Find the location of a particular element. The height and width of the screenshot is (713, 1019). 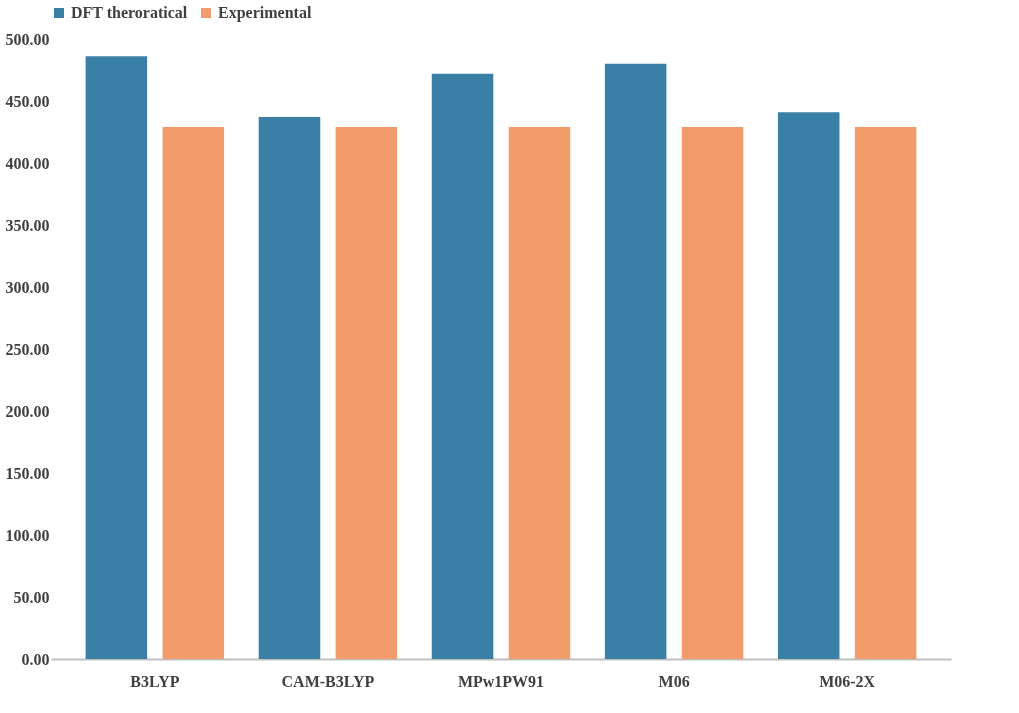

y-tick-label: 500.00 is located at coordinates (27, 39).